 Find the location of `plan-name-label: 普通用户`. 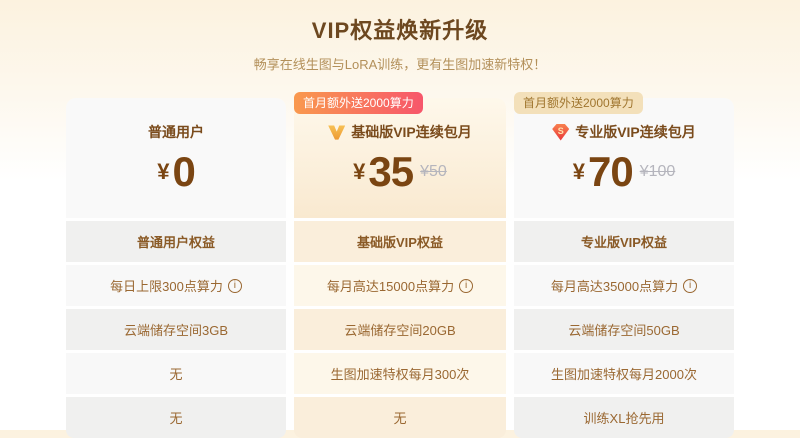

plan-name-label: 普通用户 is located at coordinates (176, 132).